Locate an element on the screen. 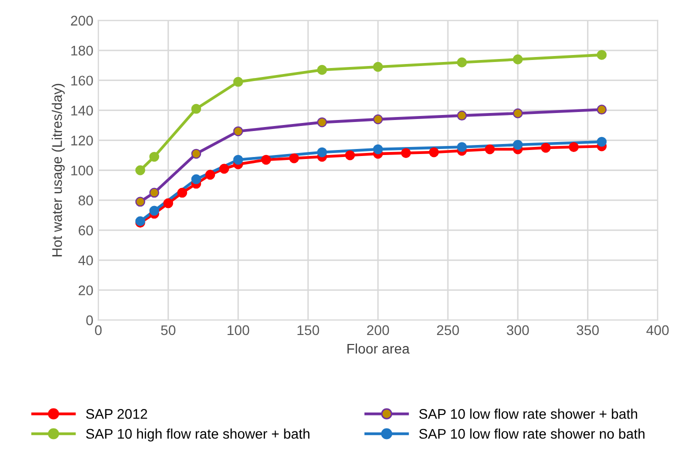  legend-label: SAP 2012 is located at coordinates (117, 414).